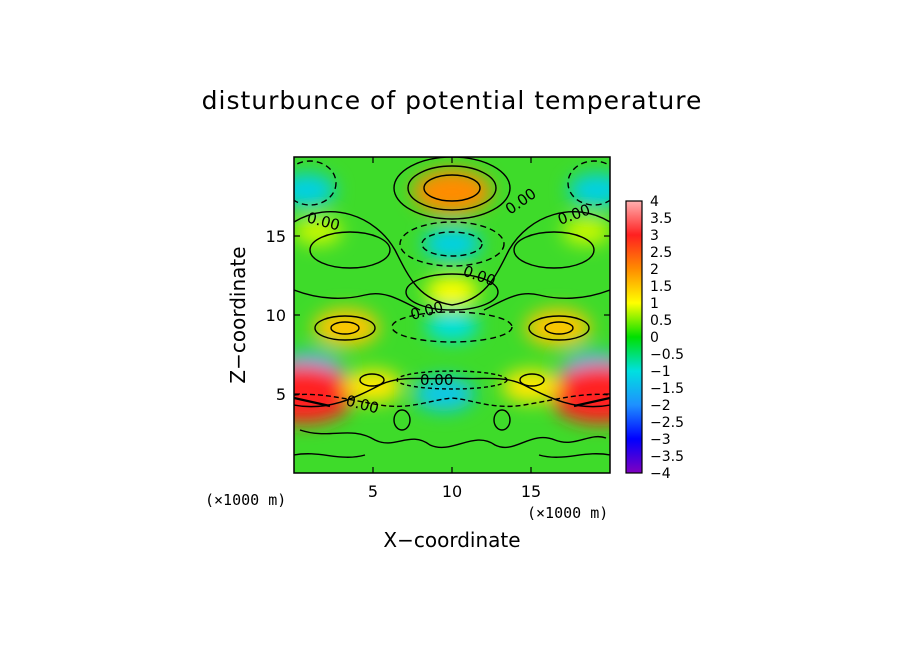  I want to click on colorbar-tick-label: 2.5, so click(661, 253).